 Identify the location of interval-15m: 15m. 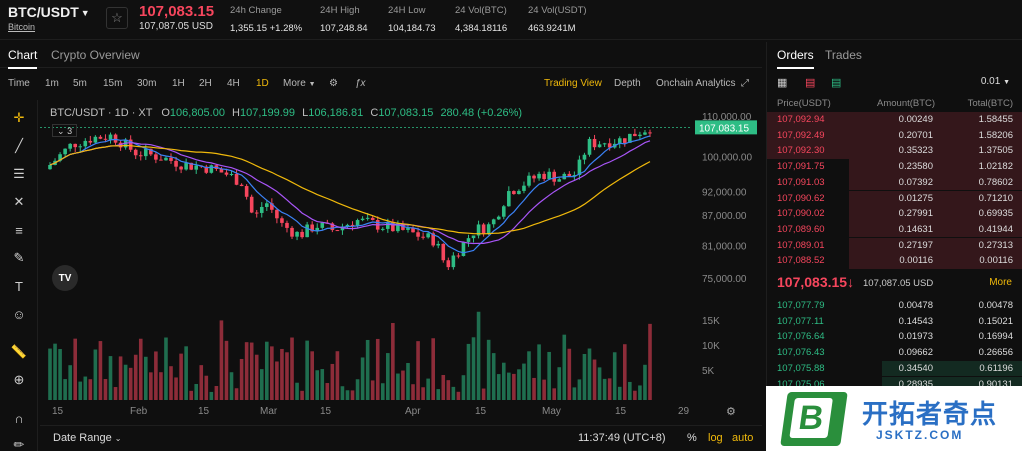
(113, 83).